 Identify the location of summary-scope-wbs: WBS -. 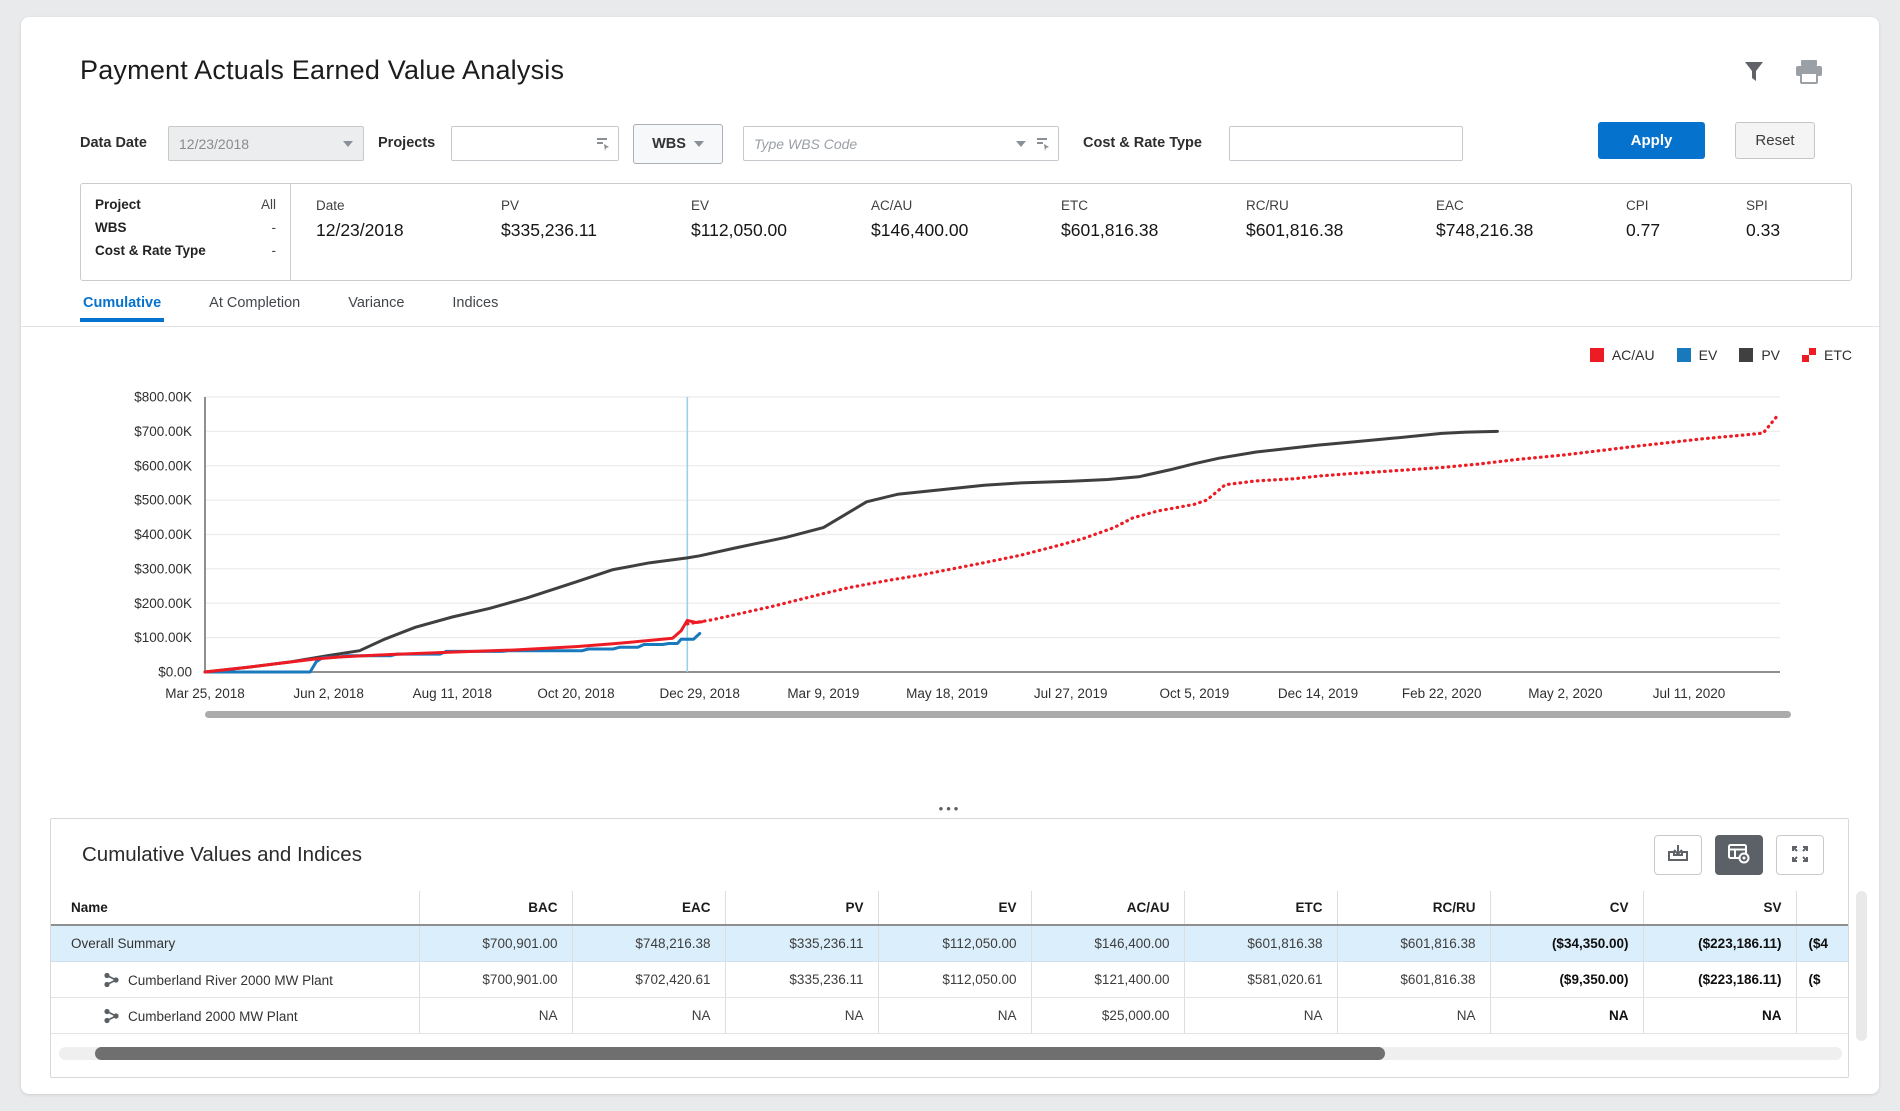
(185, 227).